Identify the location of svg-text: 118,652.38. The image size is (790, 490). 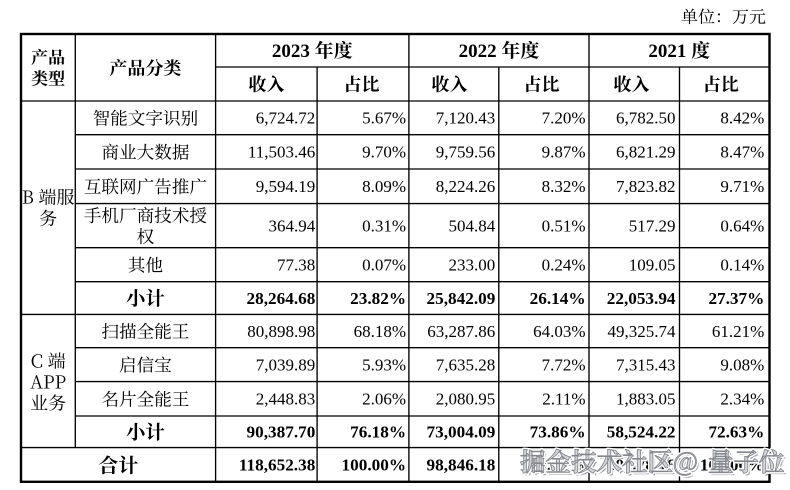
(277, 465).